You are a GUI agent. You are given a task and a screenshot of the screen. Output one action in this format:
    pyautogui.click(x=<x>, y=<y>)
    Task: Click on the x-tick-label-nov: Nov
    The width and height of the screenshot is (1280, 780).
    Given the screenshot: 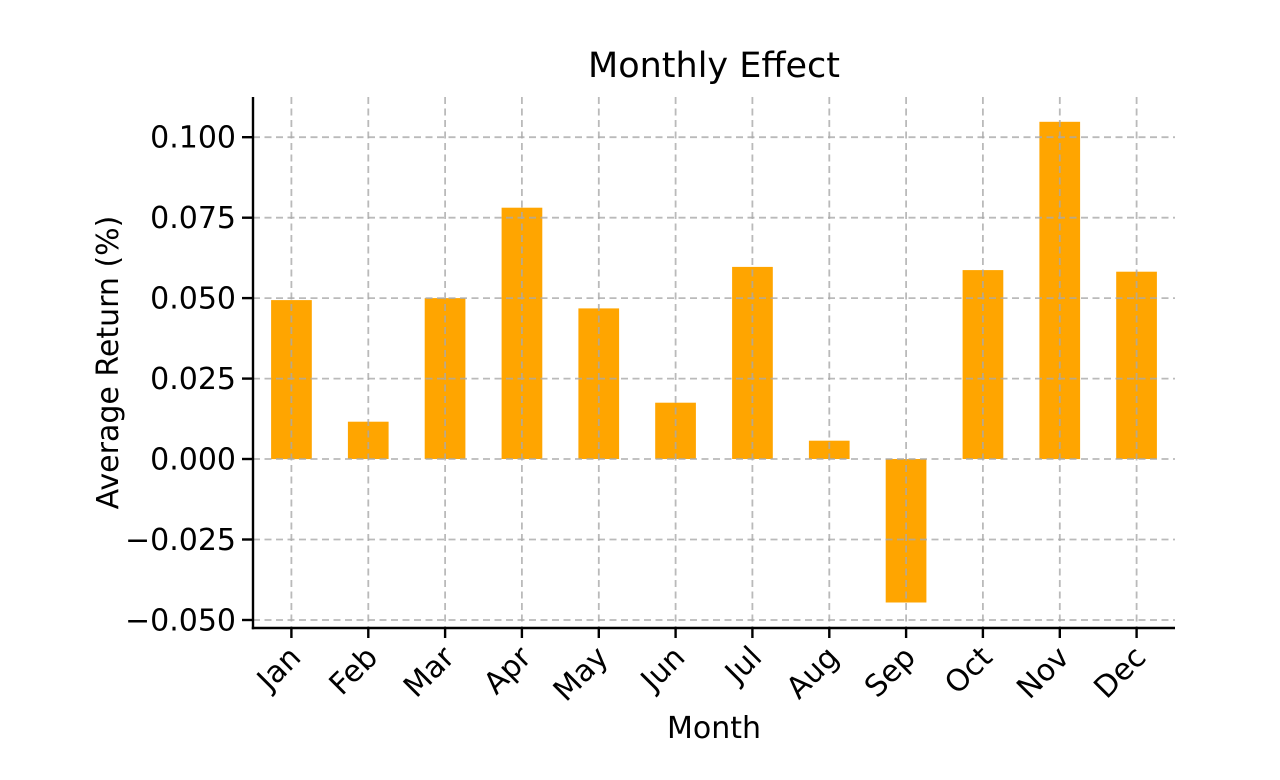 What is the action you would take?
    pyautogui.click(x=1043, y=673)
    